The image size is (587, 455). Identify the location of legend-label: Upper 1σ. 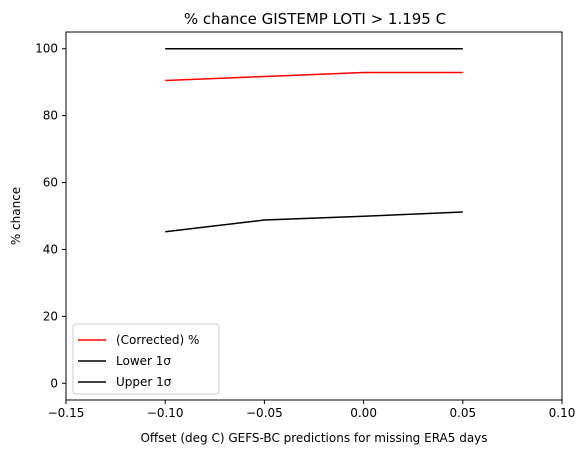
(144, 382).